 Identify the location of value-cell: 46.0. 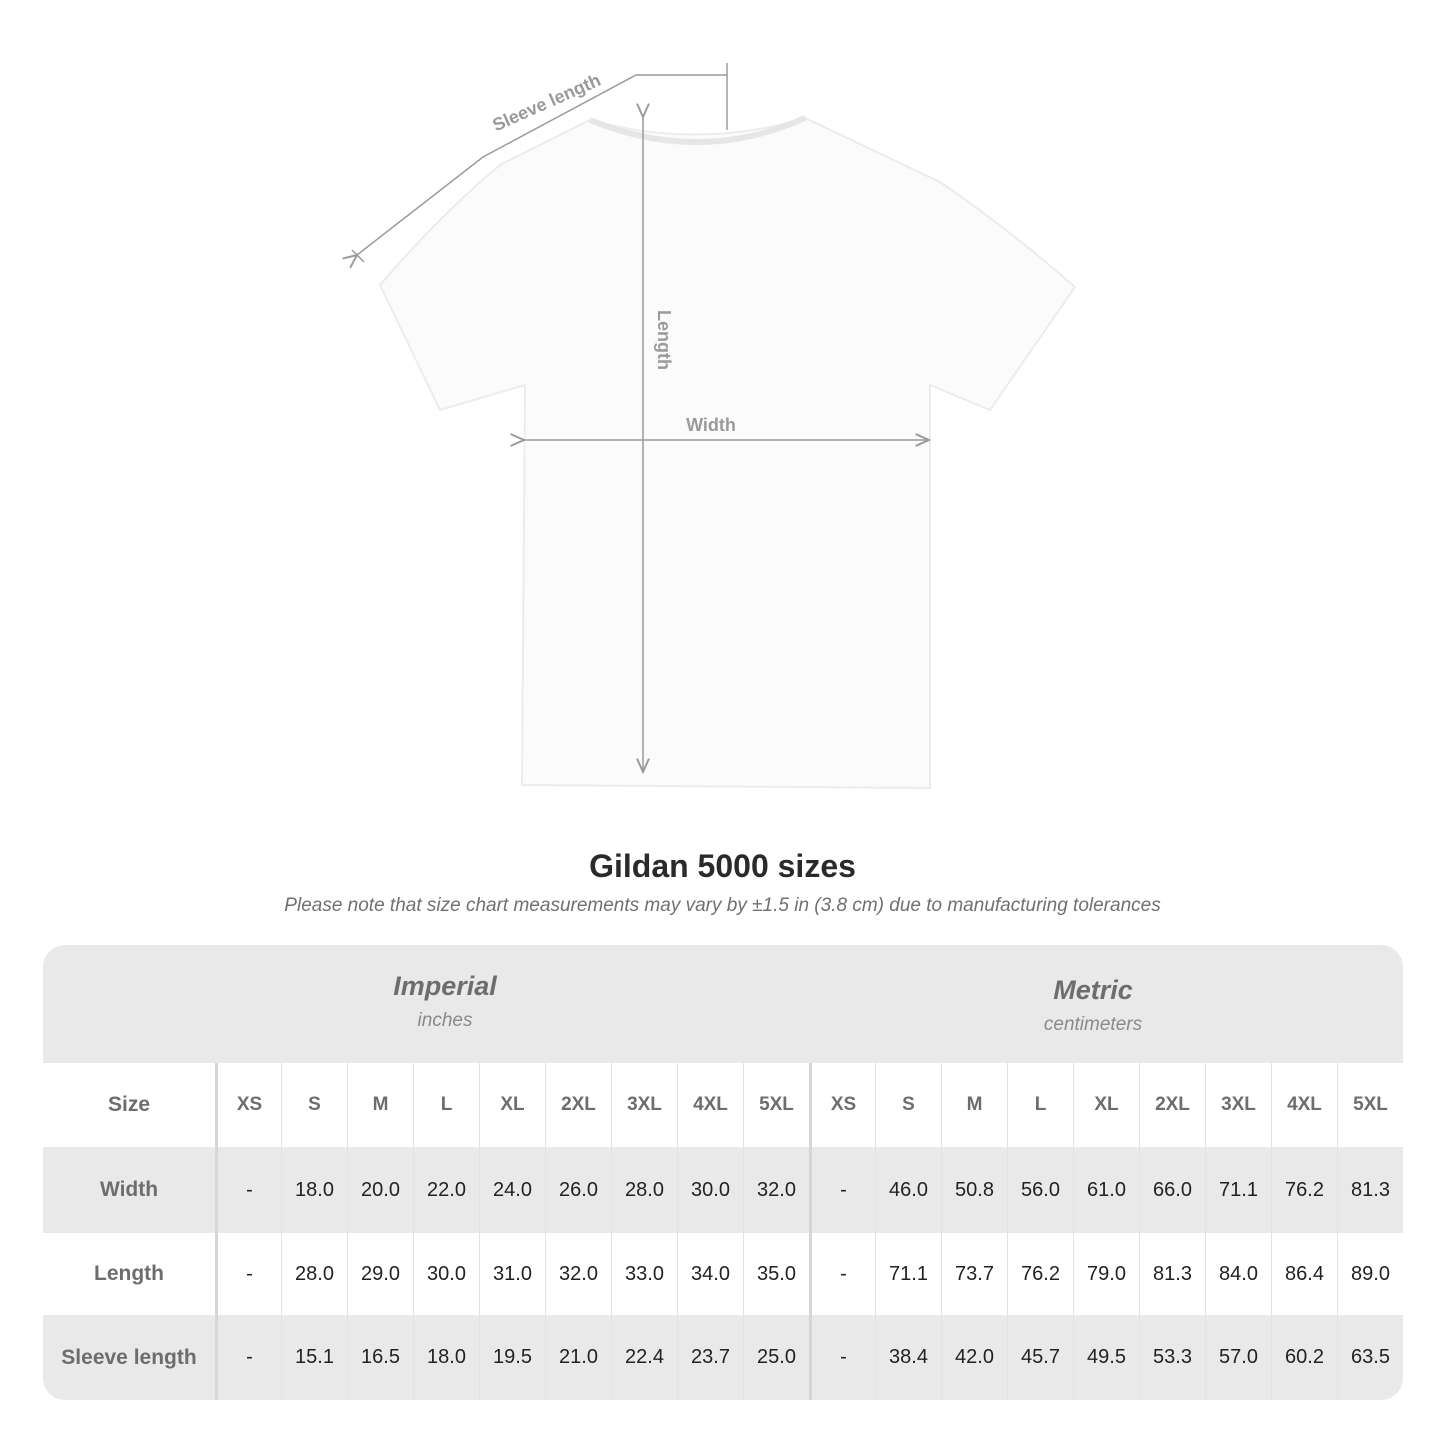
(908, 1190).